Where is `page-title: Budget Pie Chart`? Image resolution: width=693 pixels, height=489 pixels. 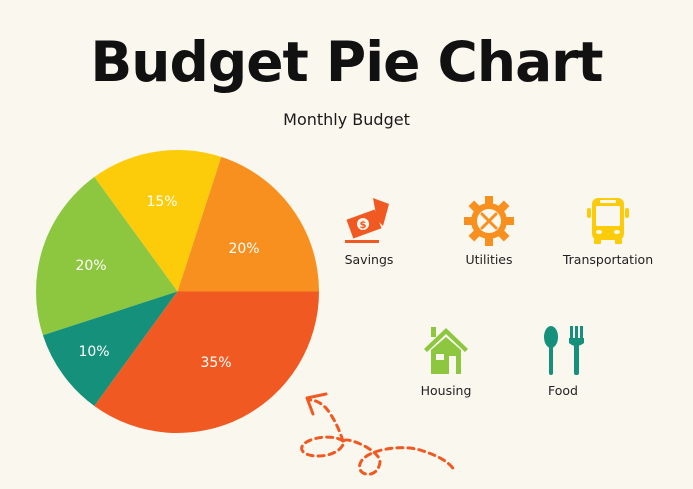 page-title: Budget Pie Chart is located at coordinates (346, 62).